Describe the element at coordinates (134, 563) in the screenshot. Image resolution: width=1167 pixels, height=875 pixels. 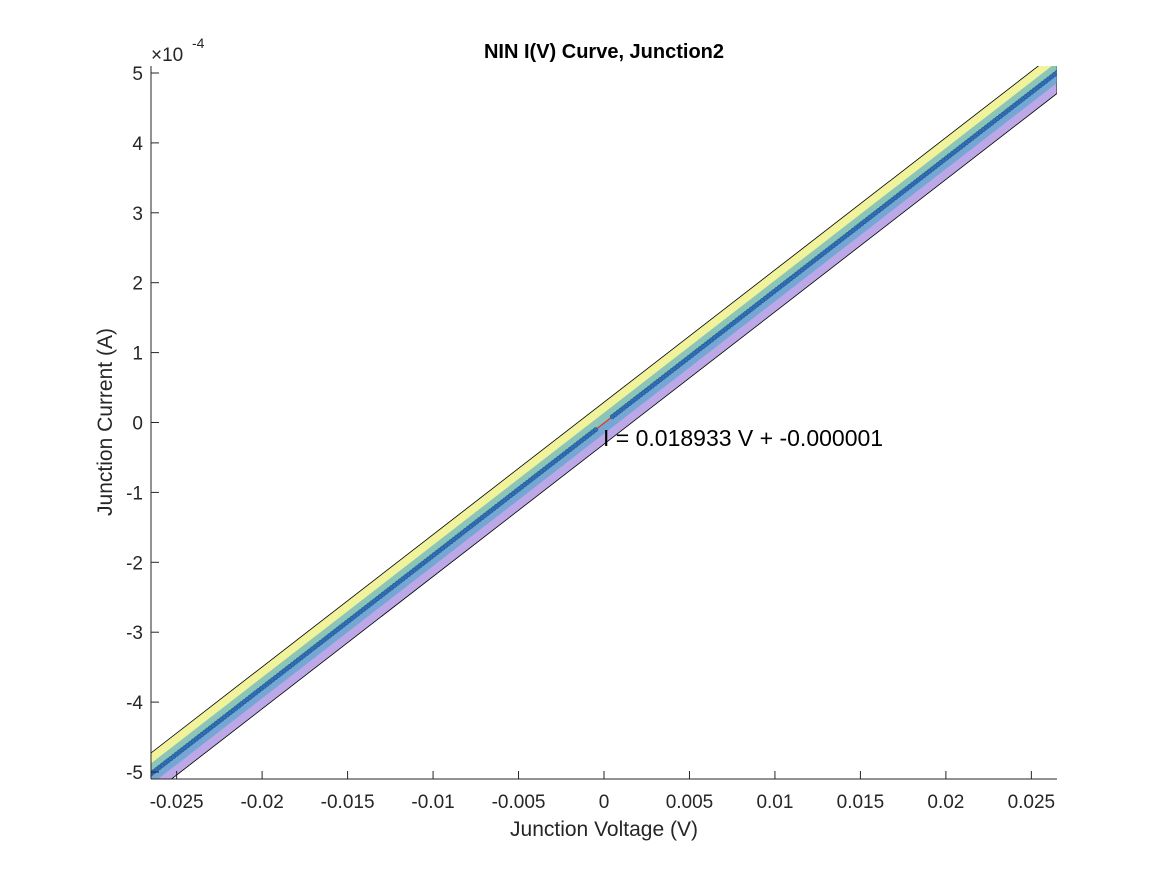
I see `y-tick-label: -2` at that location.